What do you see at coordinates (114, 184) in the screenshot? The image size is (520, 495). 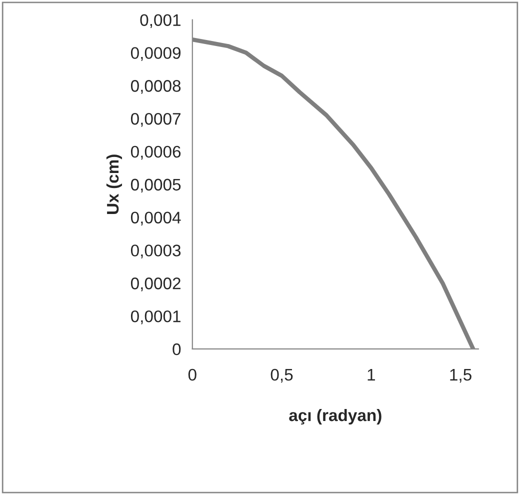 I see `y-axis-title: Ux (cm)` at bounding box center [114, 184].